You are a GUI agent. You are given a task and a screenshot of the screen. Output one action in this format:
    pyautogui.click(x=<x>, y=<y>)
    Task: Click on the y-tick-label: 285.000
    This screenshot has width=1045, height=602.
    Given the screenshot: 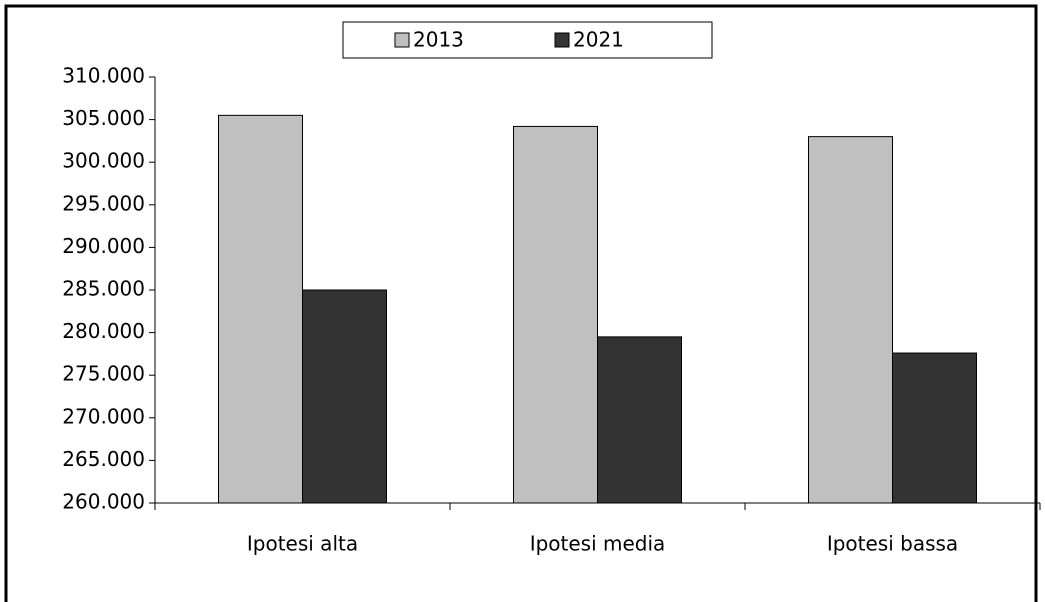 What is the action you would take?
    pyautogui.click(x=103, y=289)
    